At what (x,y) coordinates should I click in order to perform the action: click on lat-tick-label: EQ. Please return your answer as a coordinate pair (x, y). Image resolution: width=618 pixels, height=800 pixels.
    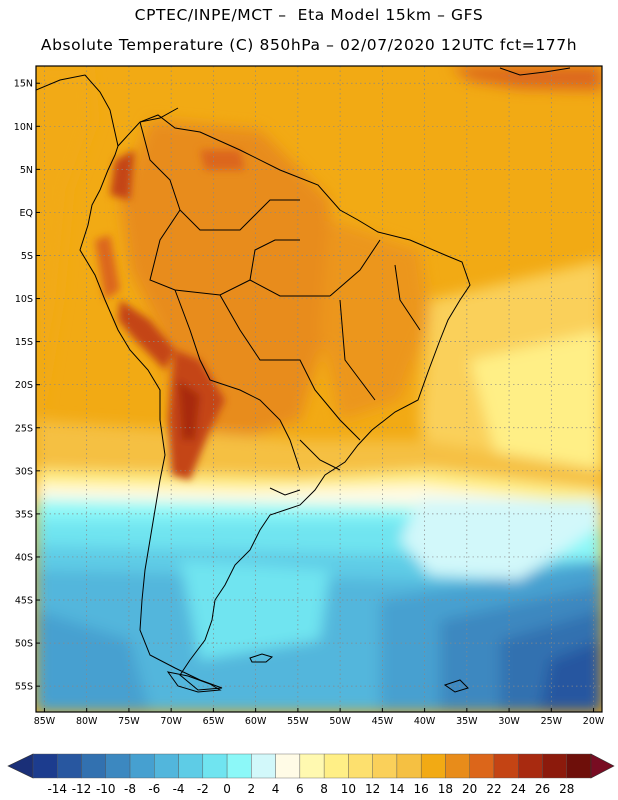
    Looking at the image, I should click on (26, 213).